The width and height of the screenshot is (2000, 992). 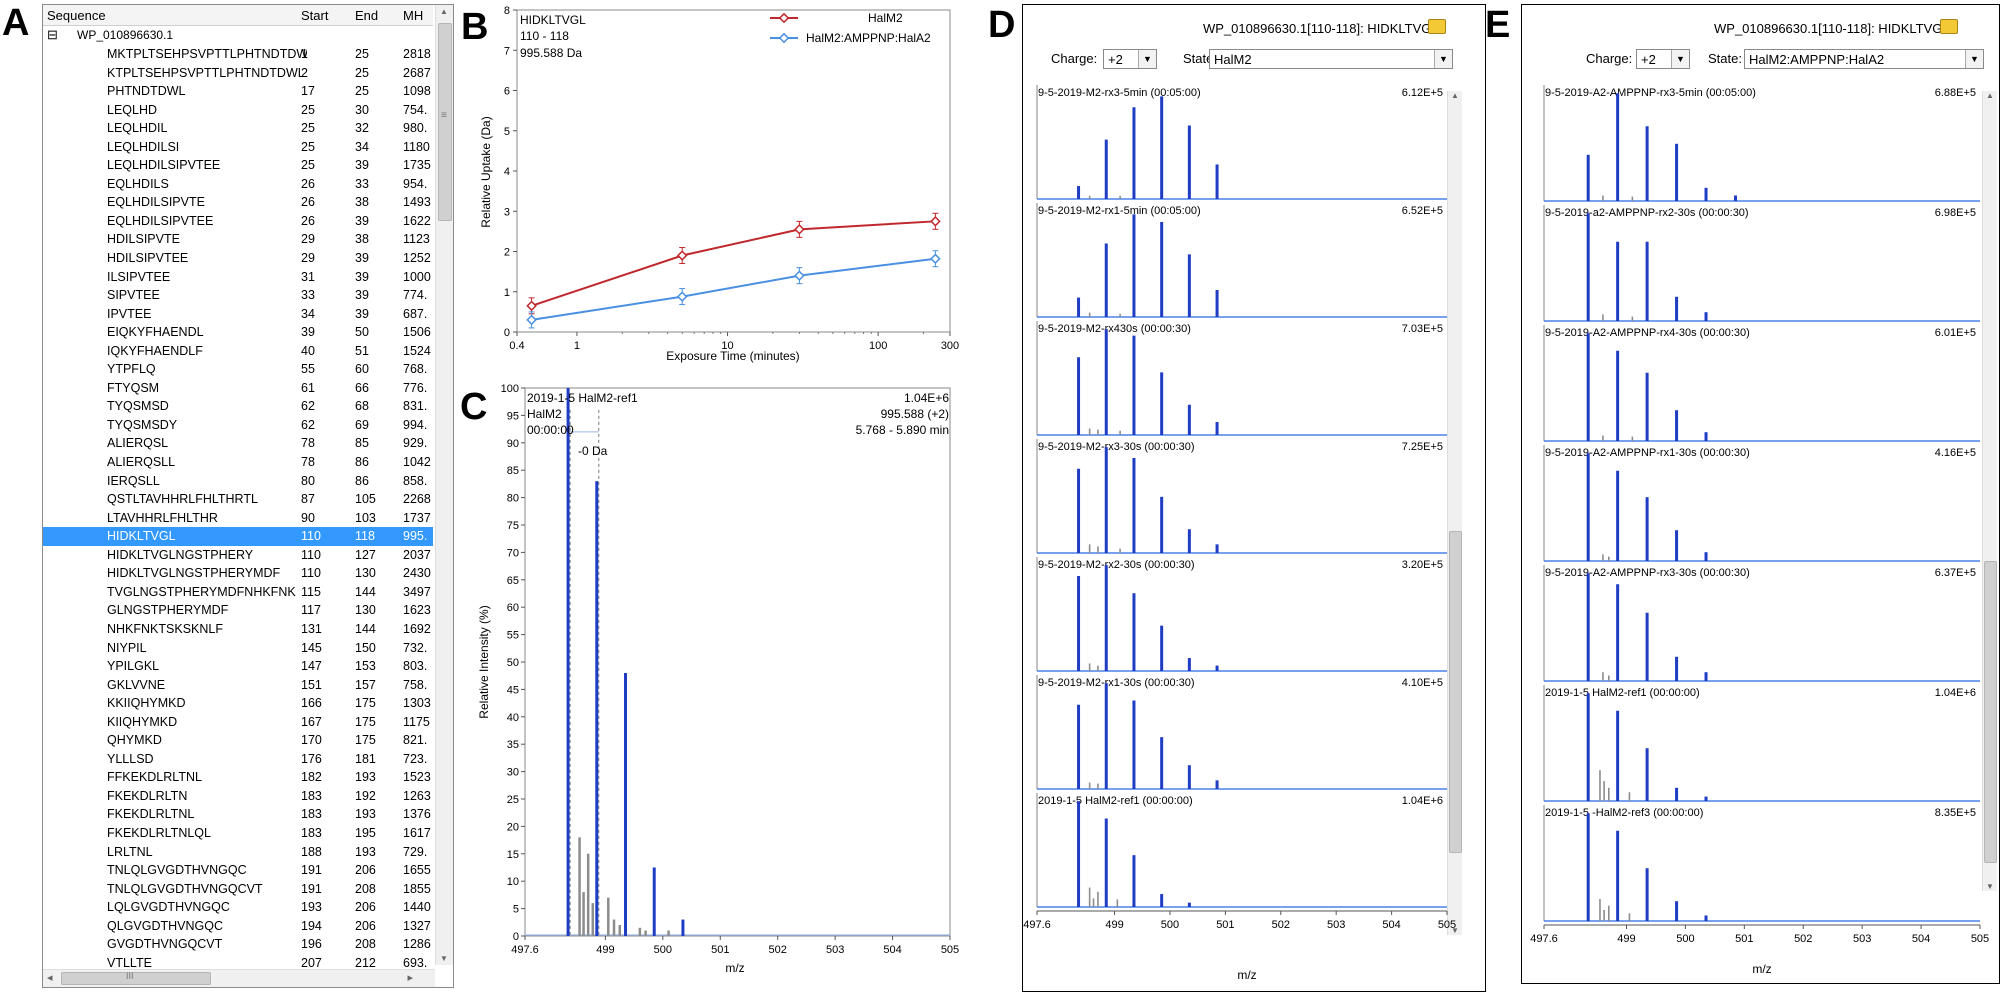 What do you see at coordinates (1622, 693) in the screenshot?
I see `trace-label: 2019-1-5 HalM2-ref1 (00:00:00)` at bounding box center [1622, 693].